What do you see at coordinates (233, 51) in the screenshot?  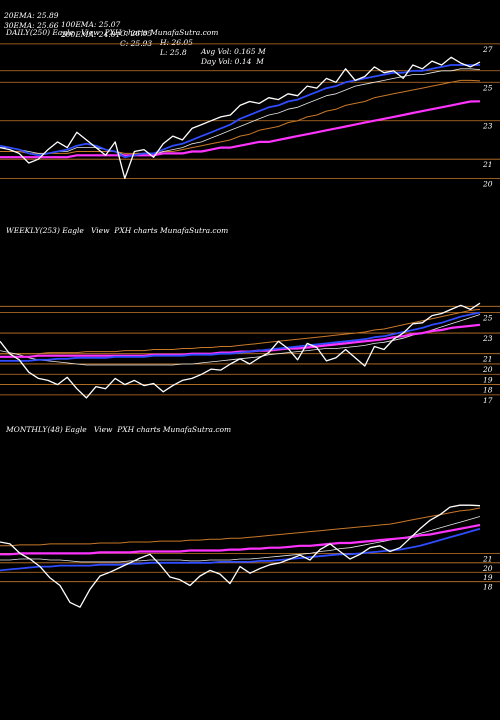 I see `avg-vol-label: Avg Vol: 0.165 M` at bounding box center [233, 51].